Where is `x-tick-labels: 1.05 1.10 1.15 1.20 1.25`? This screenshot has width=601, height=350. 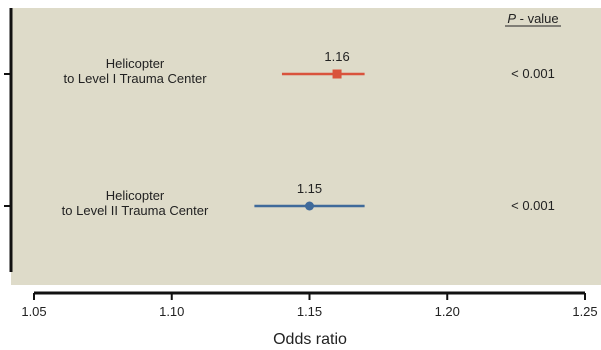
x-tick-labels: 1.05 1.10 1.15 1.20 1.25 is located at coordinates (309, 311).